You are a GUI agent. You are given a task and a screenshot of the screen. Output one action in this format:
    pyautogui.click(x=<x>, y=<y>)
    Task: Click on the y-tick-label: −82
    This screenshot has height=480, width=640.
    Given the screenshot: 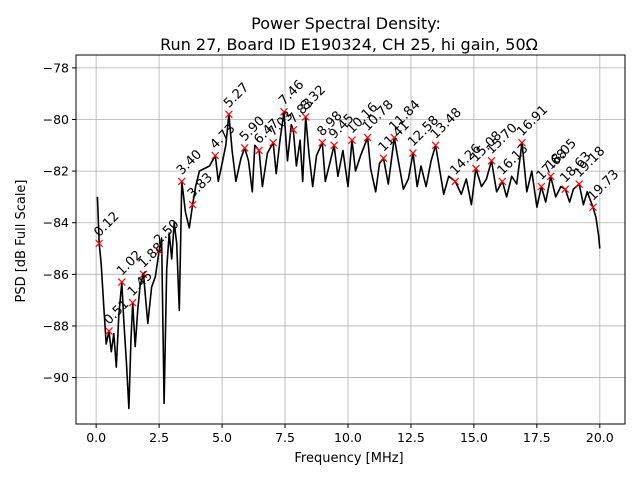 What is the action you would take?
    pyautogui.click(x=56, y=171)
    